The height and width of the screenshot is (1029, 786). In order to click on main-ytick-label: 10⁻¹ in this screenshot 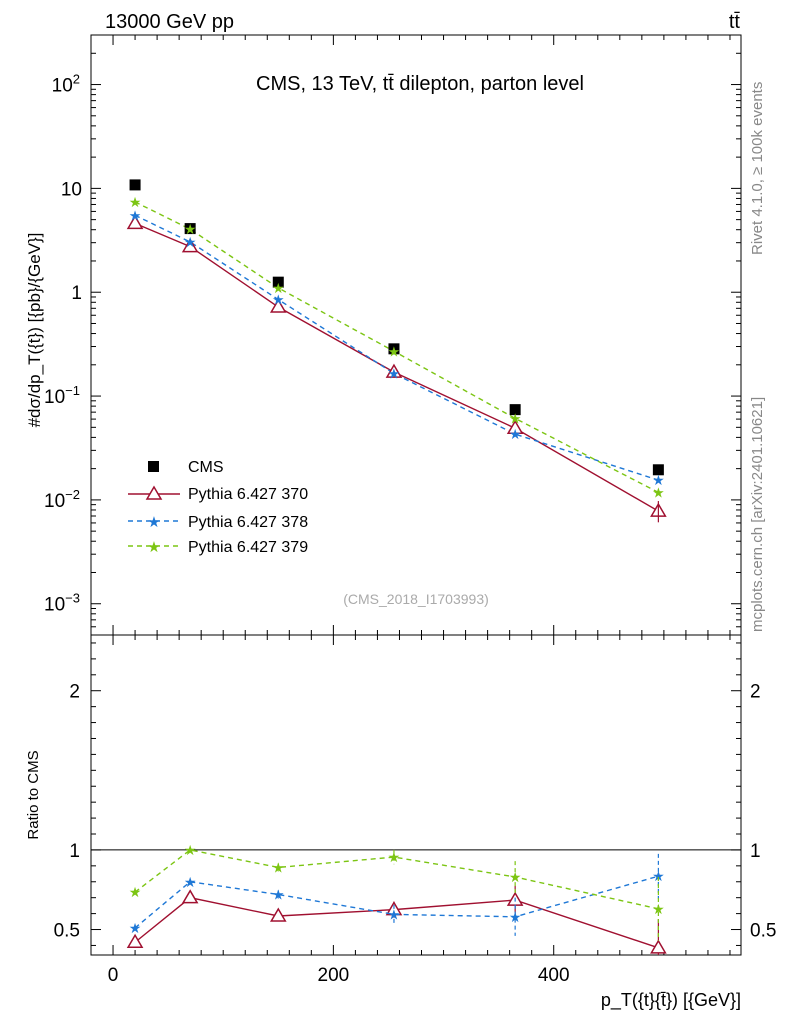, I will do `click(62, 395)`.